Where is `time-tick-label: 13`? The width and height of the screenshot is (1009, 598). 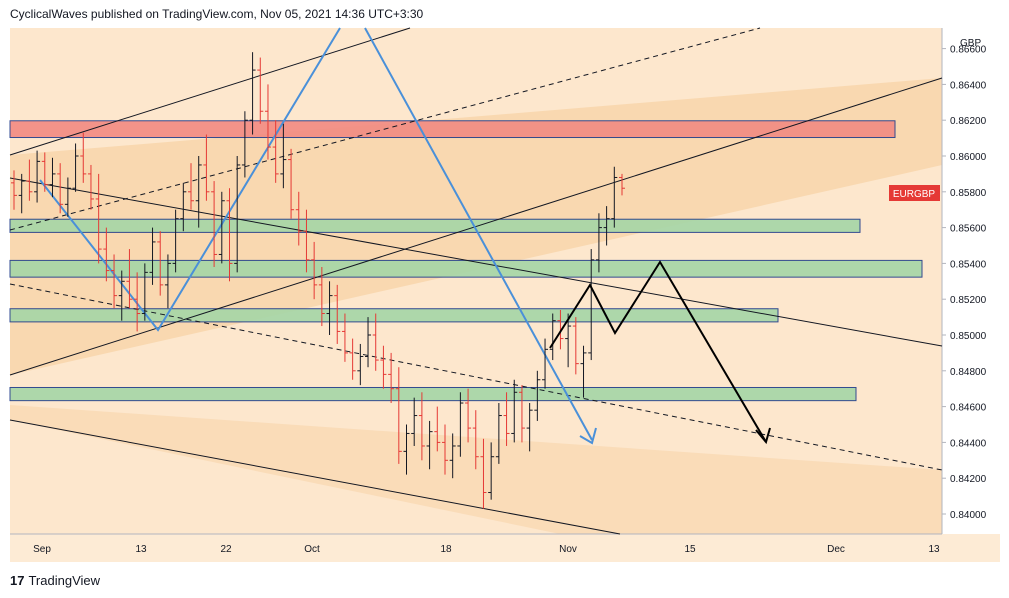
time-tick-label: 13 is located at coordinates (934, 549).